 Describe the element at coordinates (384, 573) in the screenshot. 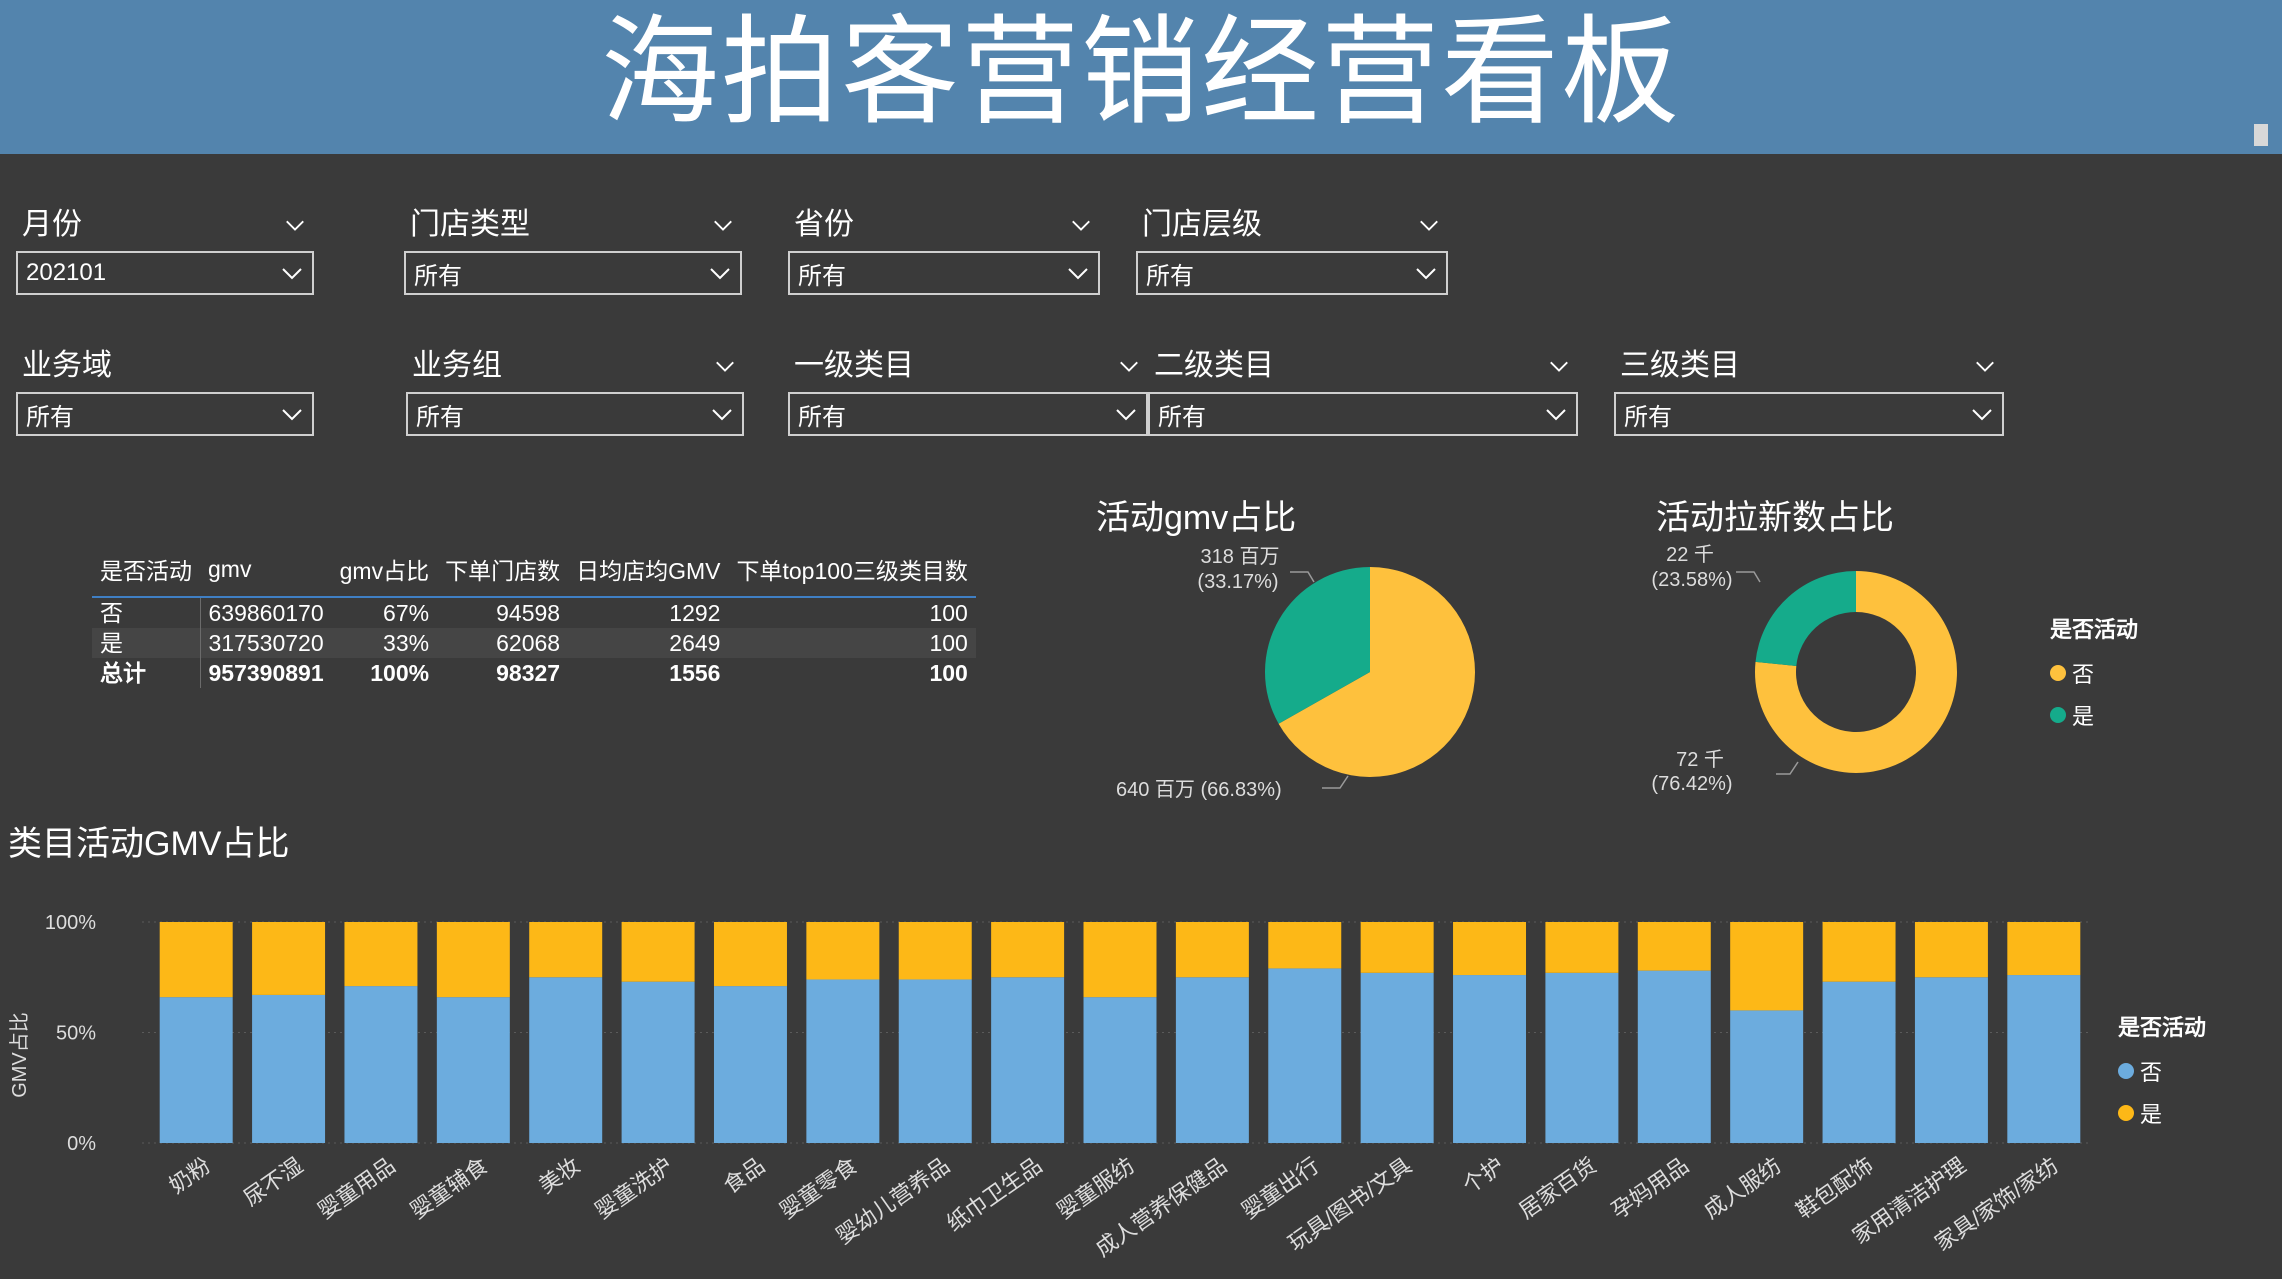

I see `column-header: gmv占比` at that location.